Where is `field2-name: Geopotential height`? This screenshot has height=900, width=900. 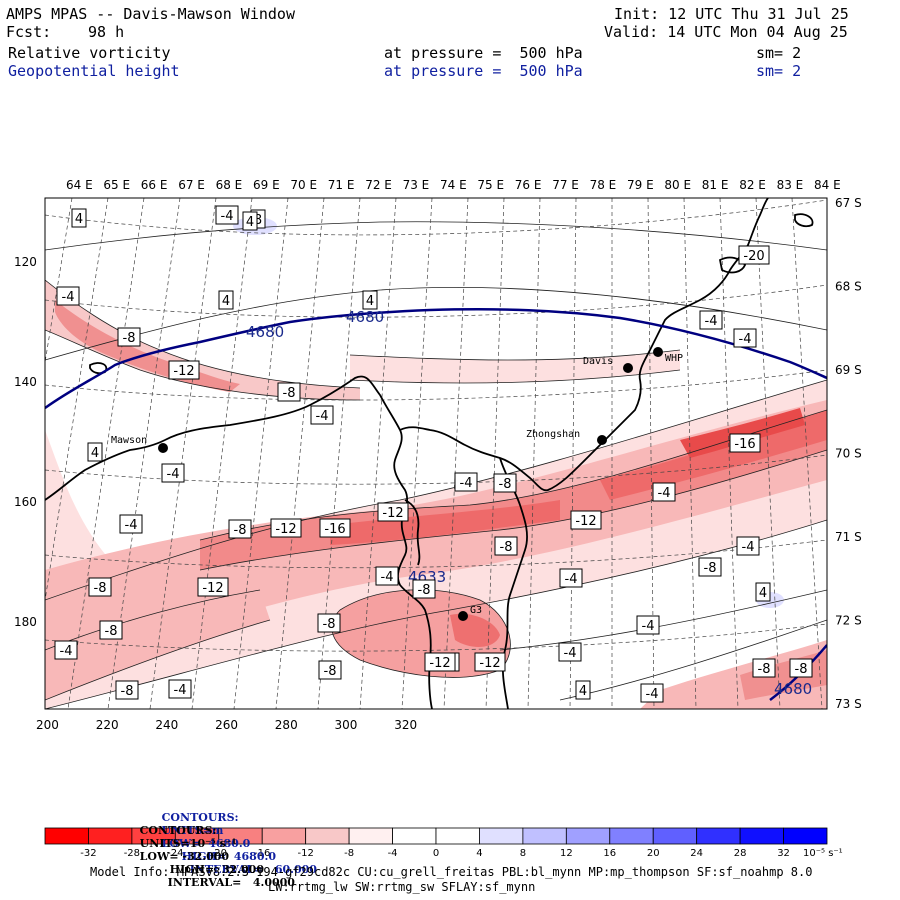
field2-name: Geopotential height is located at coordinates (94, 71).